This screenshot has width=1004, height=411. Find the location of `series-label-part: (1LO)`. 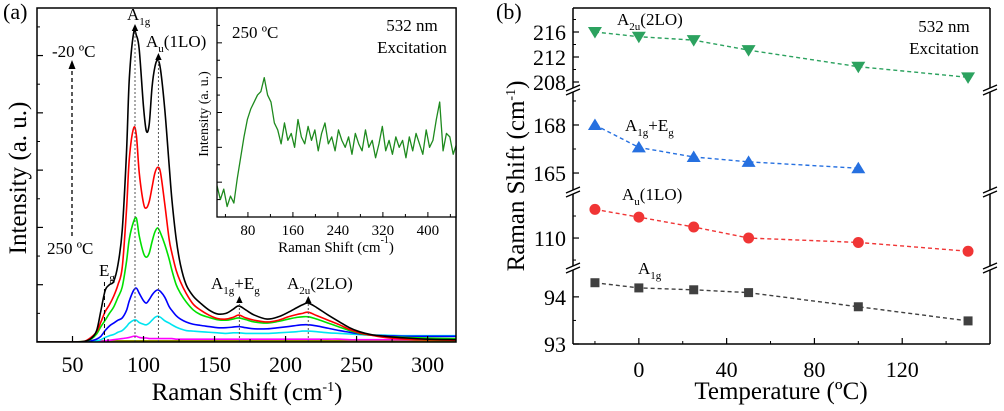

series-label-part: (1LO) is located at coordinates (661, 194).